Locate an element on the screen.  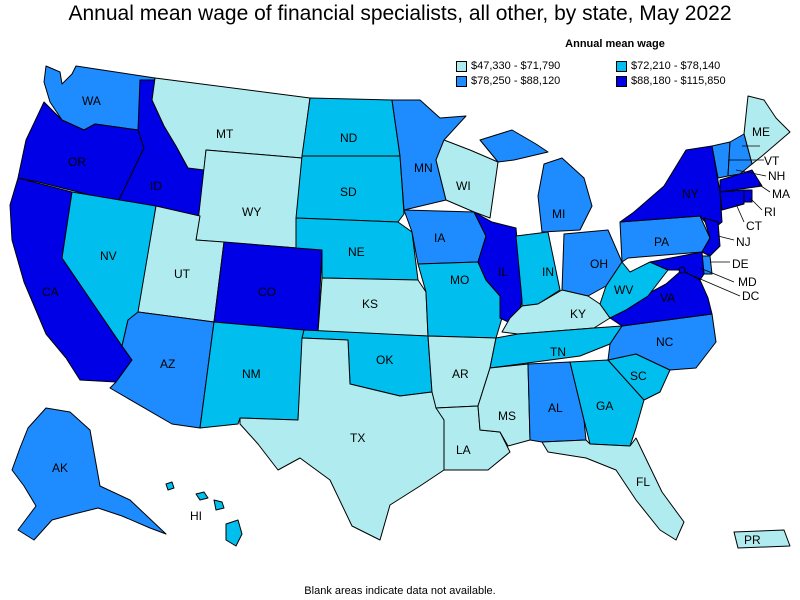
label-hi: HI is located at coordinates (196, 516).